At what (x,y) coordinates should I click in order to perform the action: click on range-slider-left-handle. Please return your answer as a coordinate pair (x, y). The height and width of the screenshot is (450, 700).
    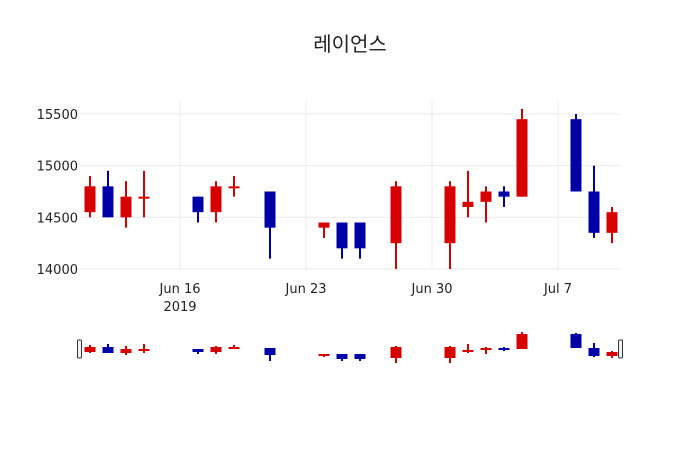
    Looking at the image, I should click on (79, 349).